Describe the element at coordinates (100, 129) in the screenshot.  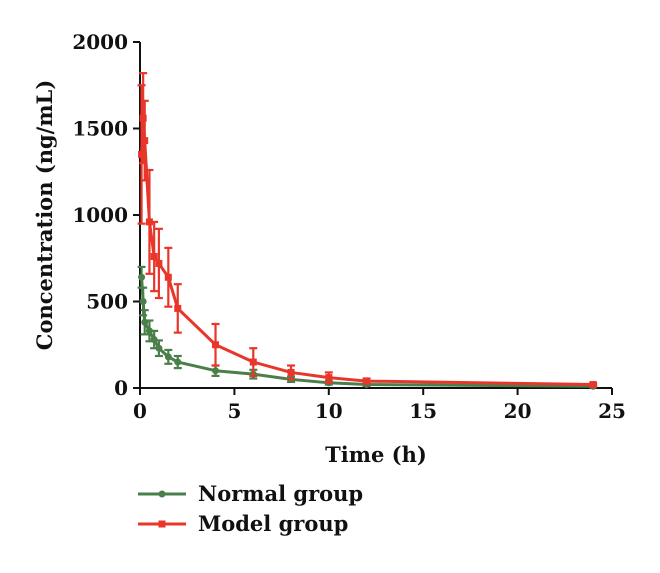
I see `y-tick-label: 1500` at that location.